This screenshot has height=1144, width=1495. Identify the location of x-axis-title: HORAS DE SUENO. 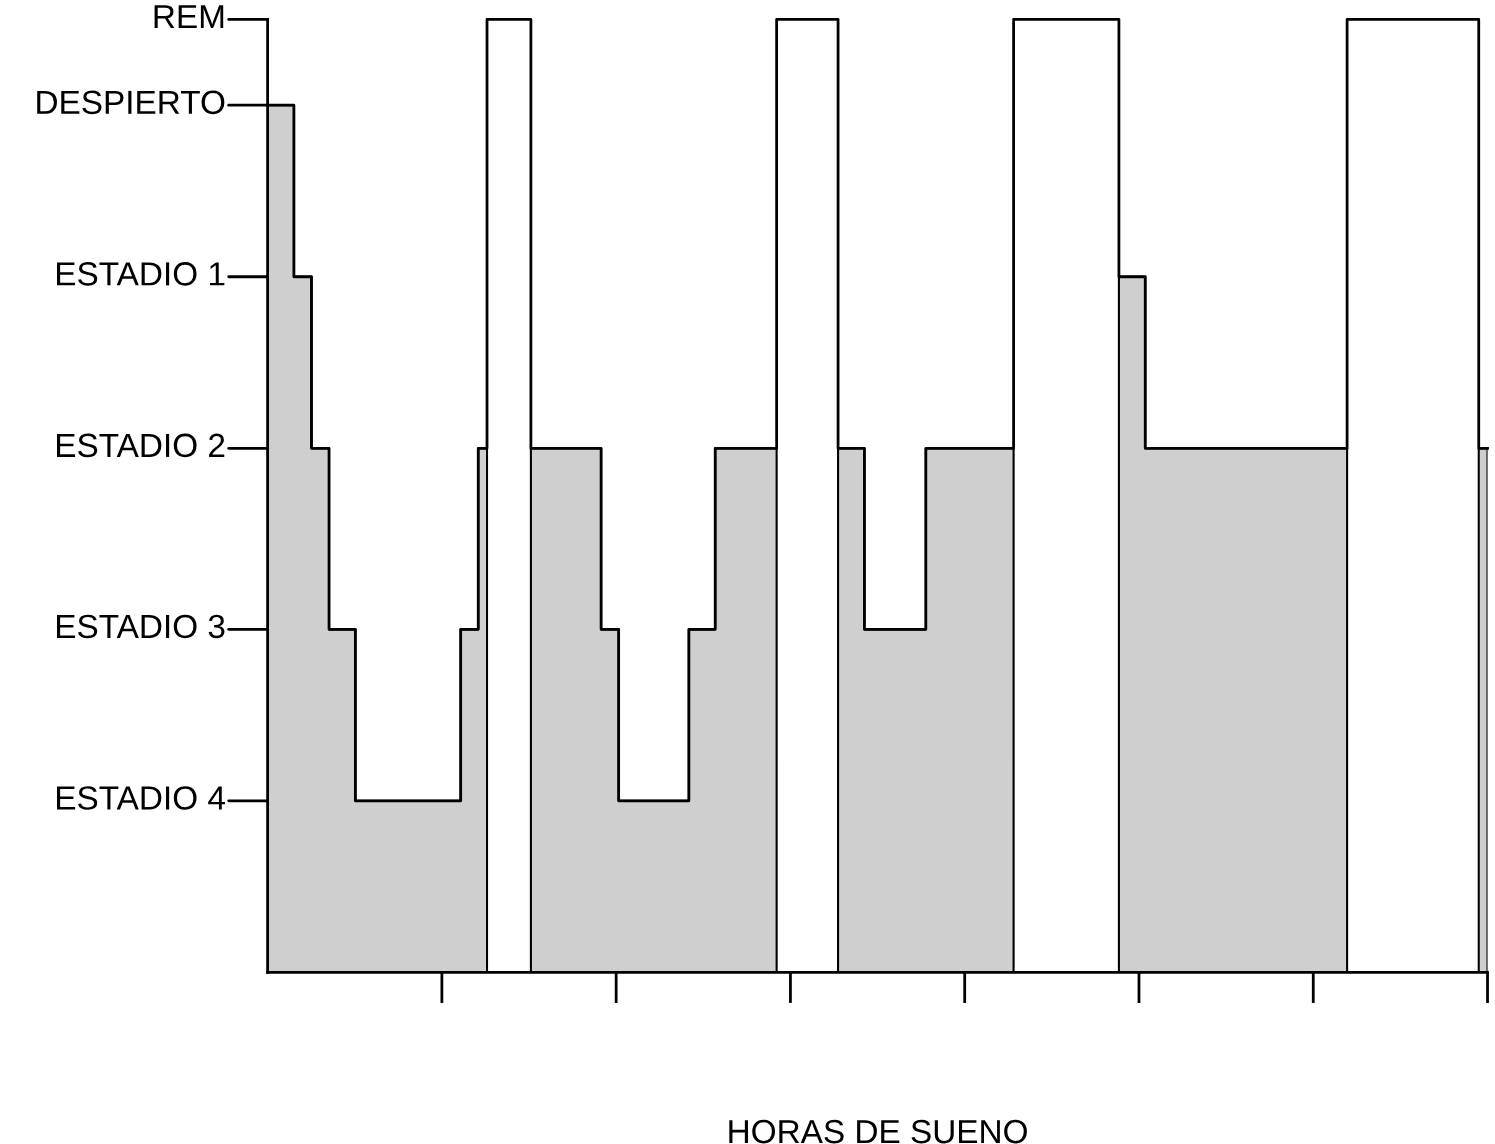
(878, 1131).